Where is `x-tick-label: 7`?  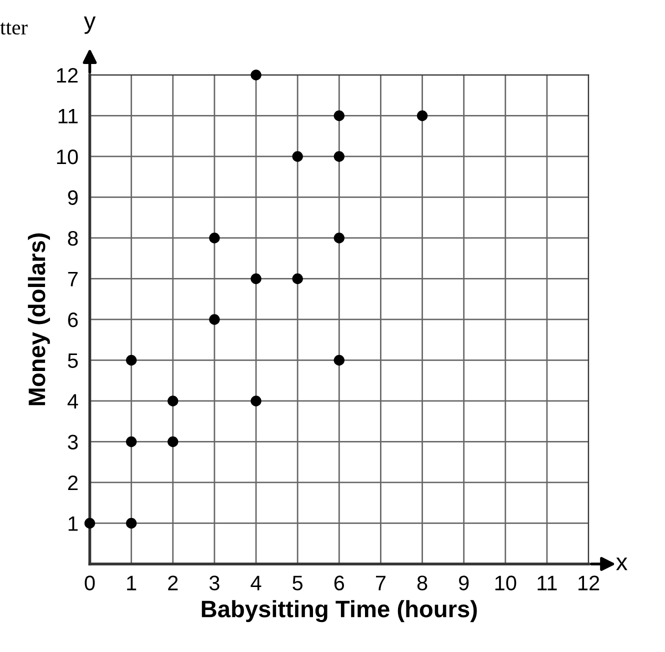 x-tick-label: 7 is located at coordinates (381, 583).